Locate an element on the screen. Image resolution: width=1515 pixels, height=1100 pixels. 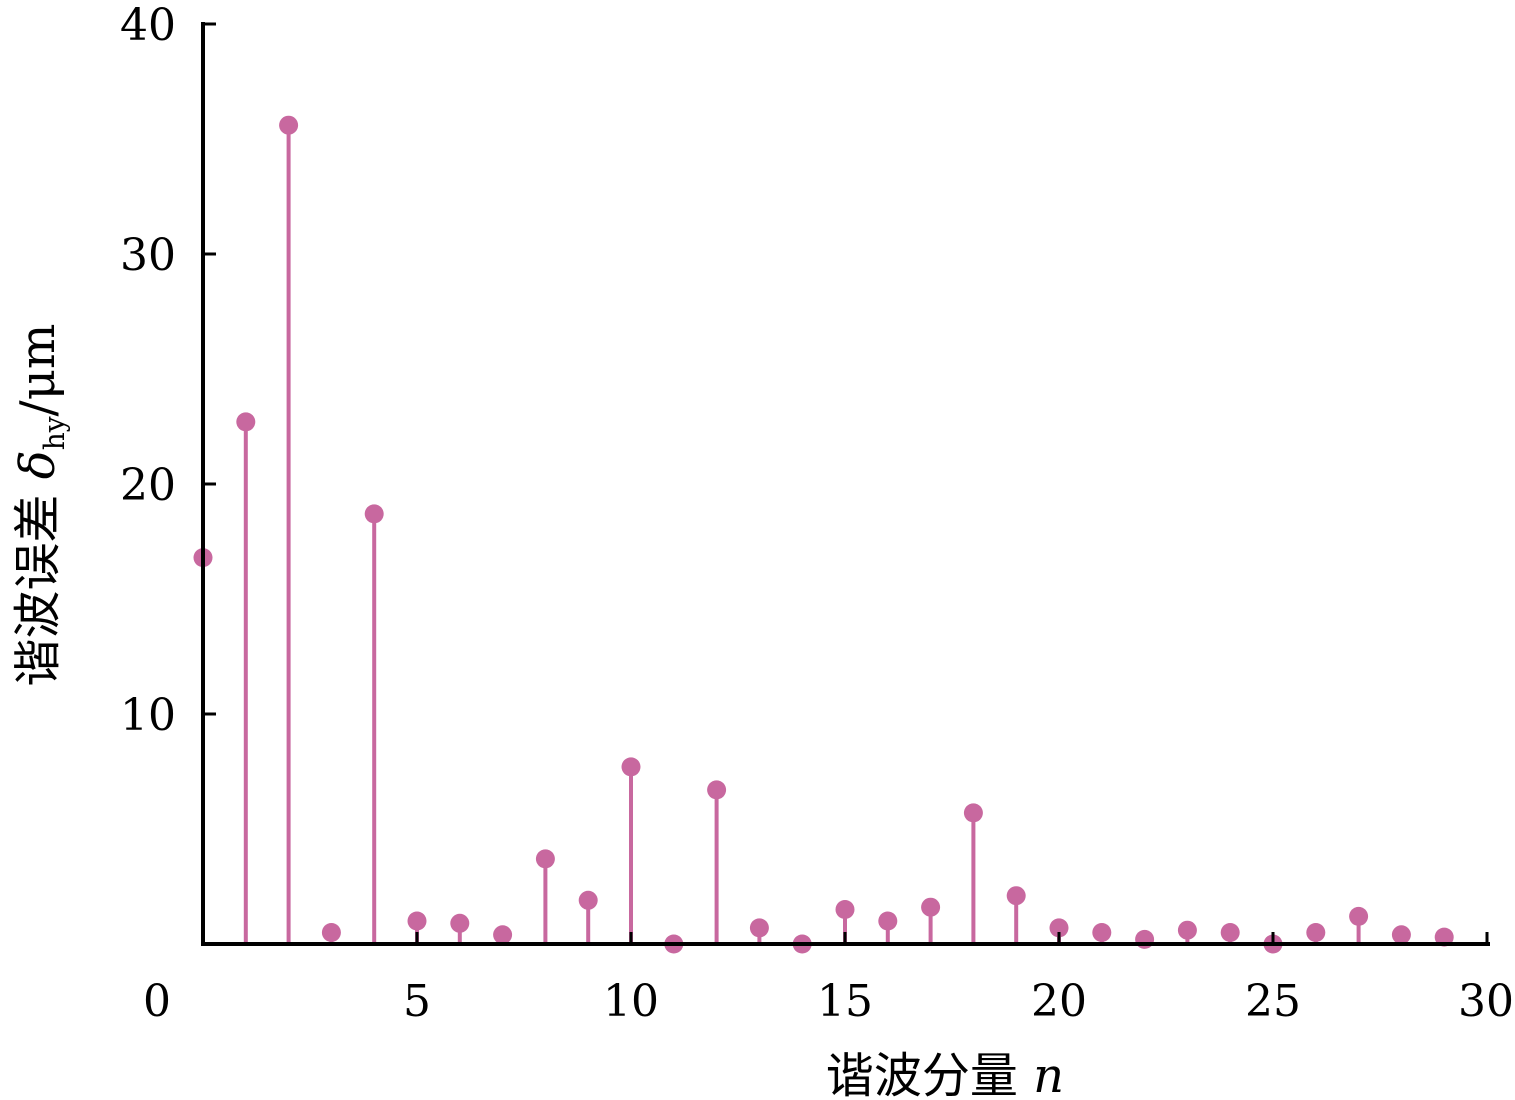
y-axis-title: 谐波误差 δhy/μm is located at coordinates (40, 505).